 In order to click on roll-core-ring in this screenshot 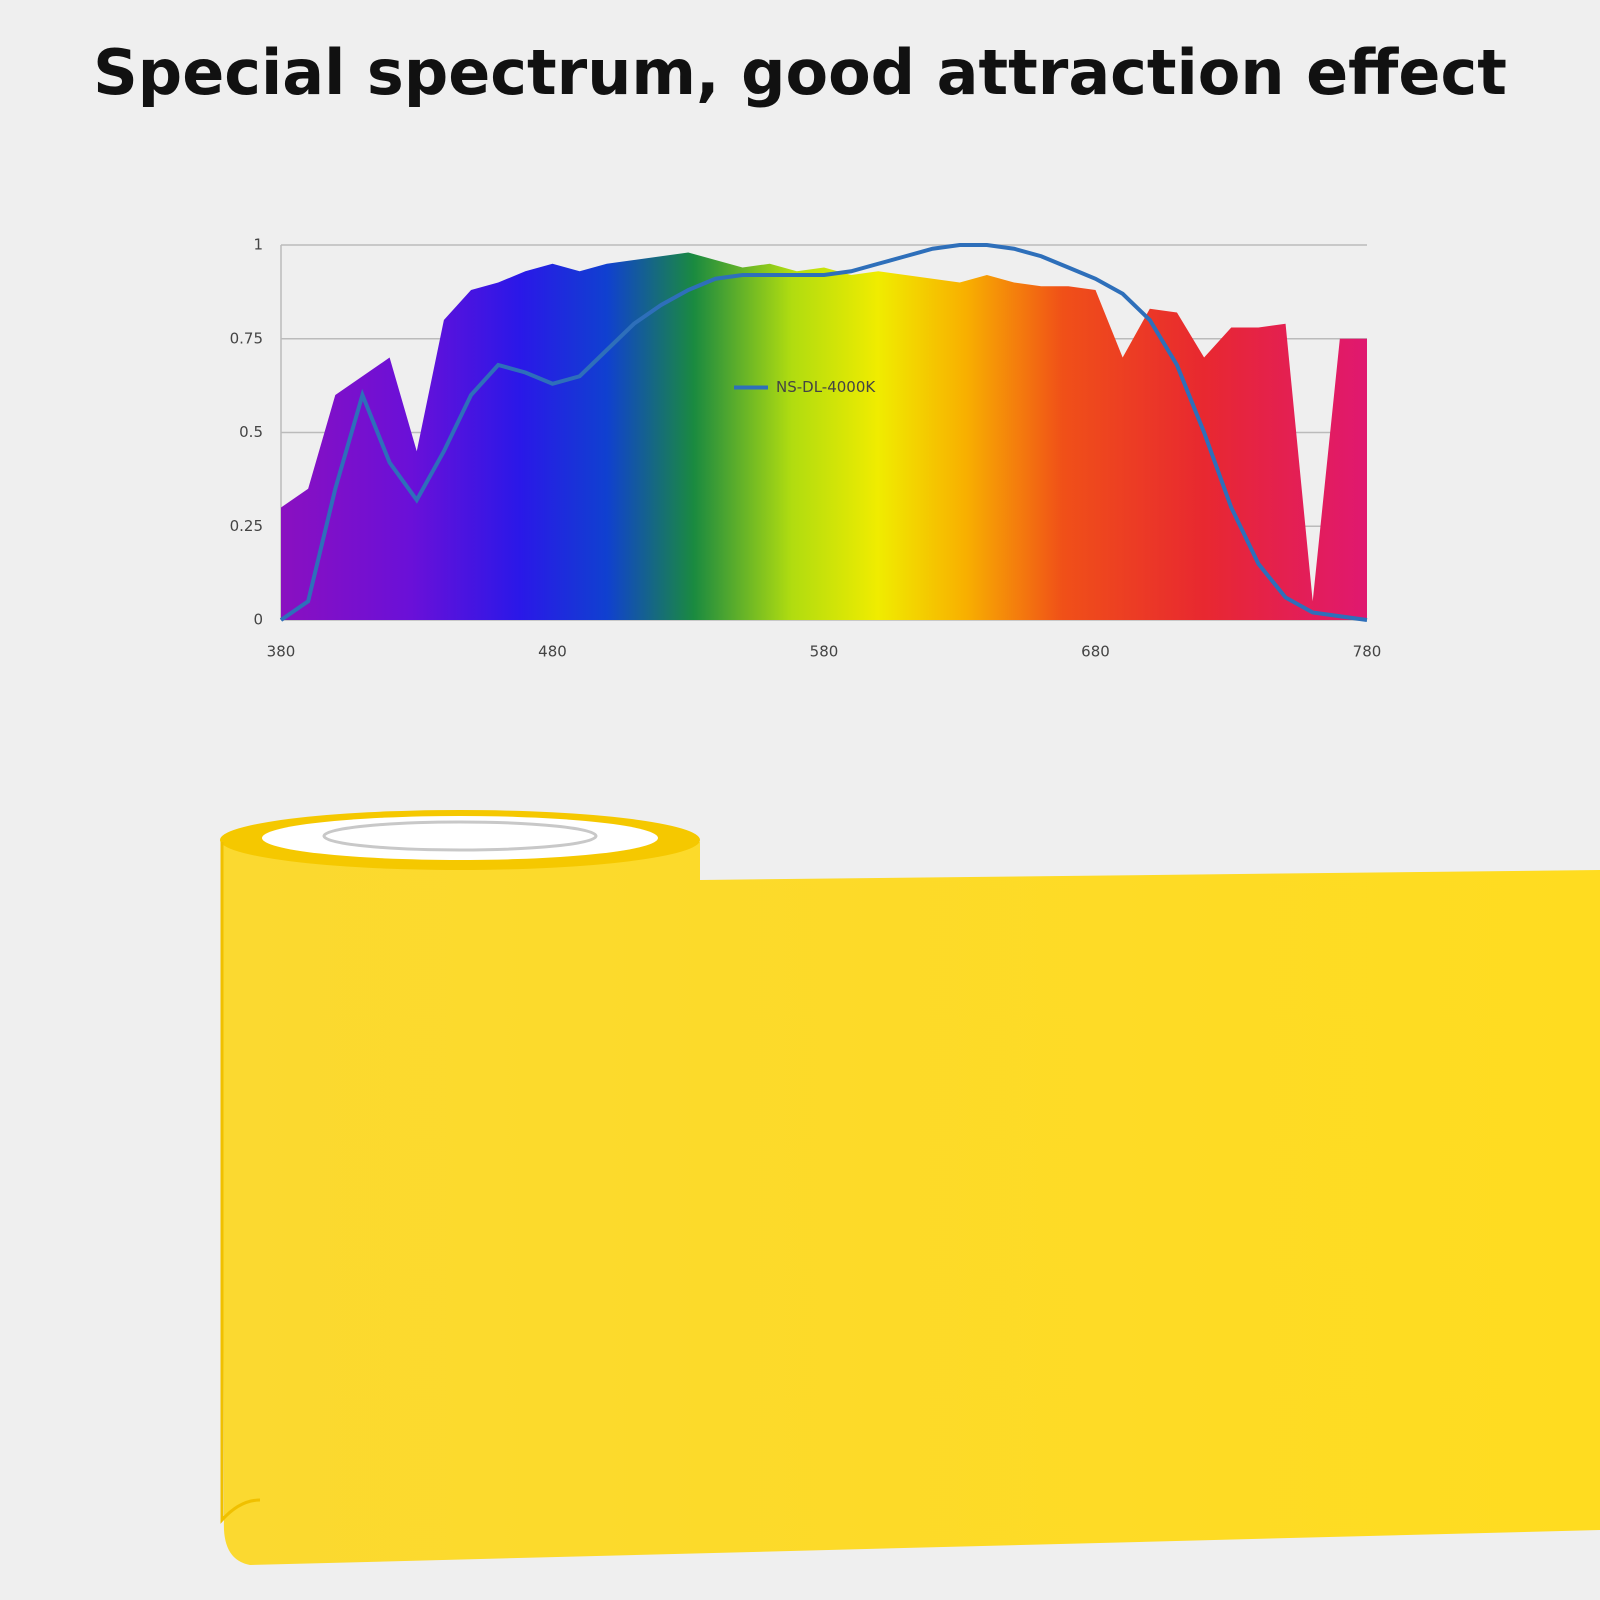, I will do `click(460, 836)`.